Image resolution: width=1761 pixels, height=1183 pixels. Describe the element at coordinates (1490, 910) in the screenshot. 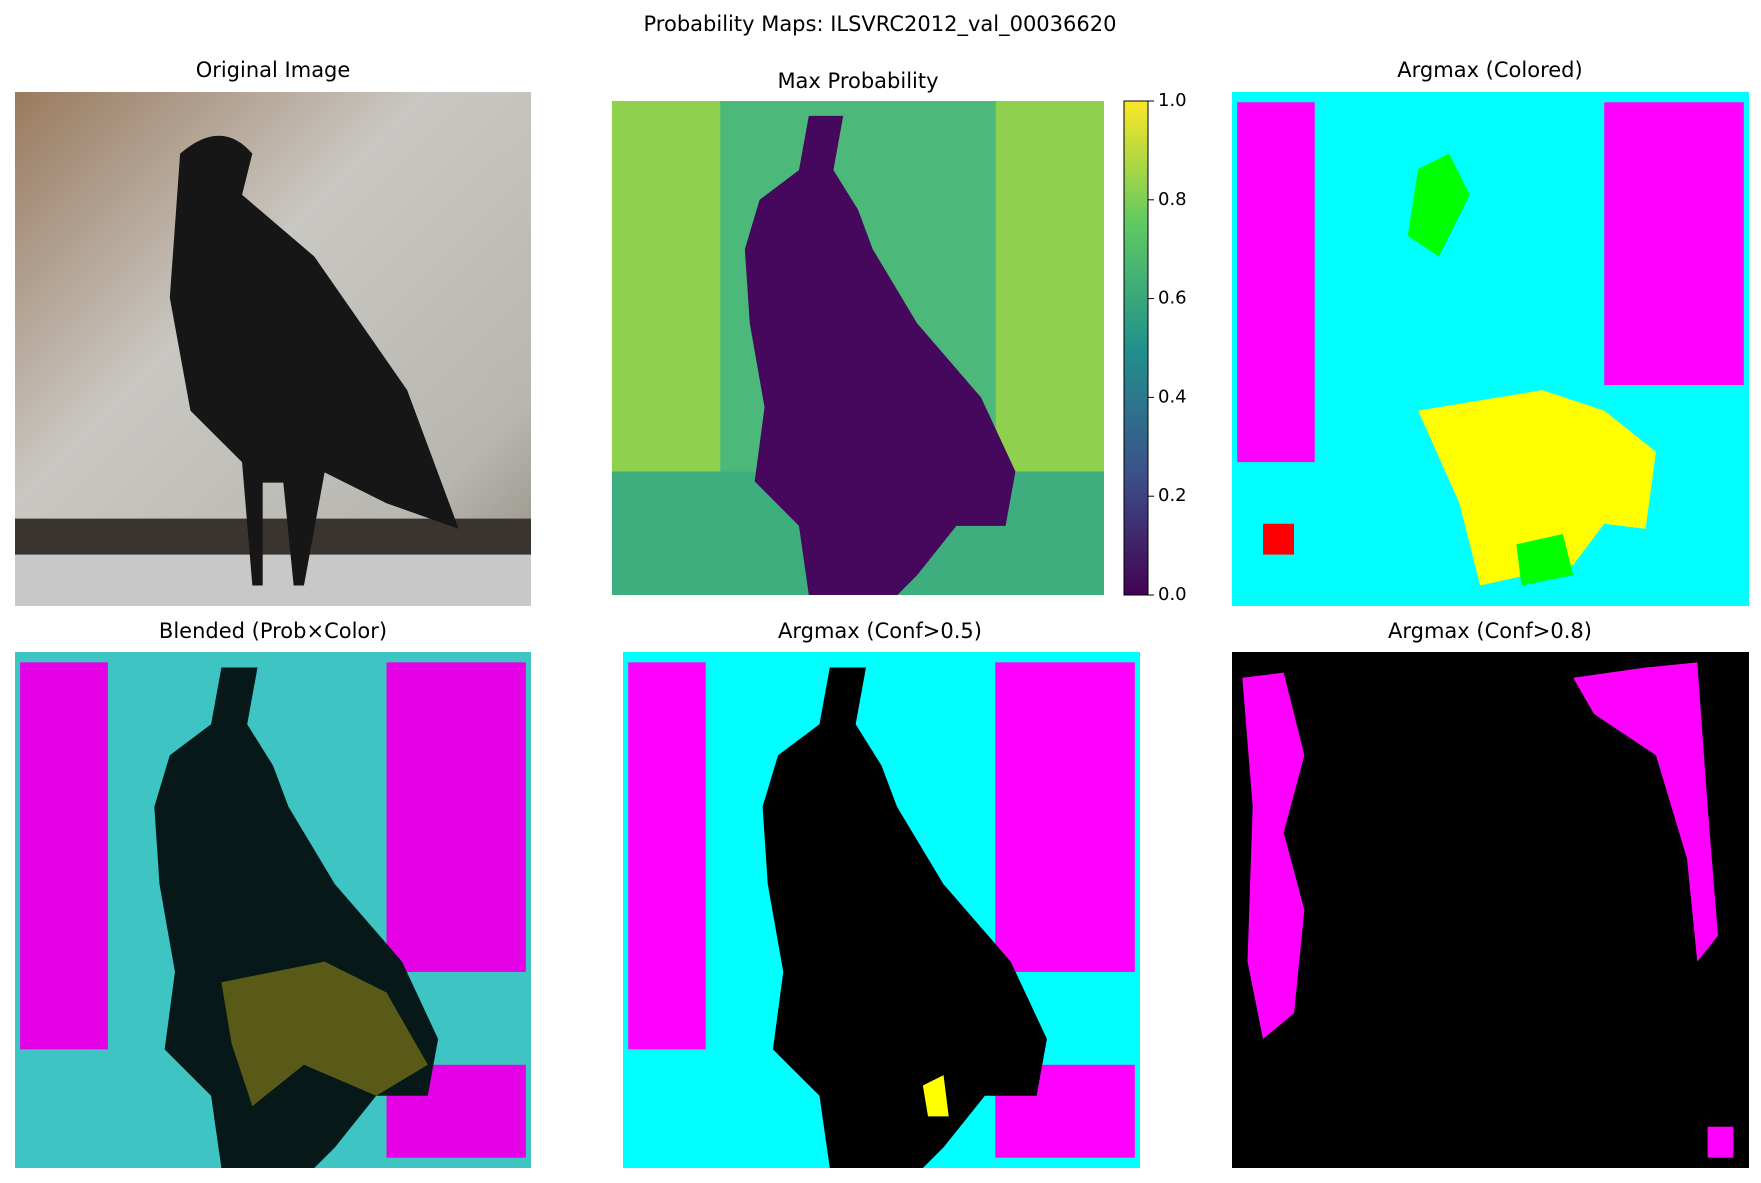

I see `conf-08-map` at that location.